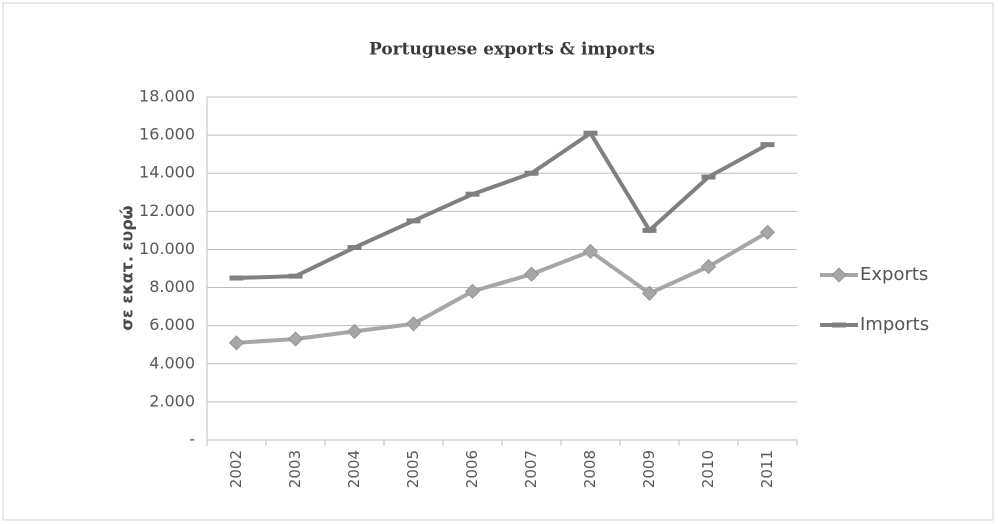 The image size is (998, 524). Describe the element at coordinates (839, 275) in the screenshot. I see `legend-marker` at that location.